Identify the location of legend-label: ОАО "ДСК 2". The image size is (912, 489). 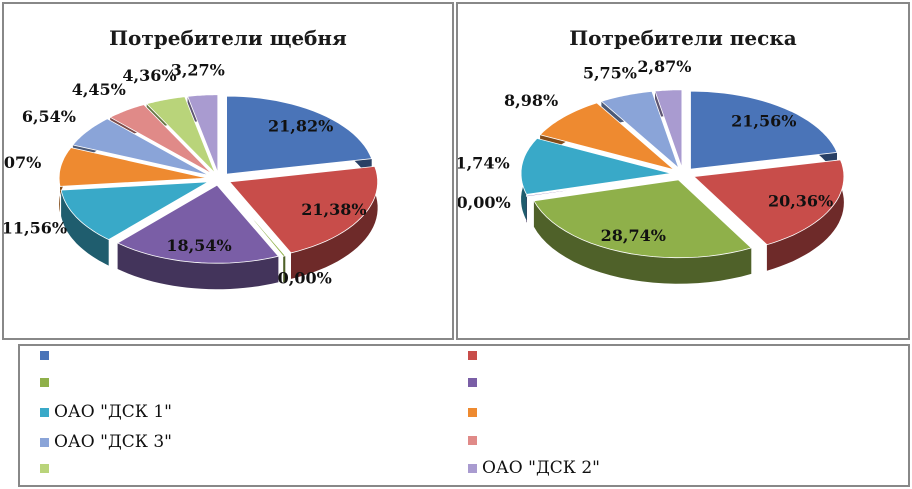
(541, 468).